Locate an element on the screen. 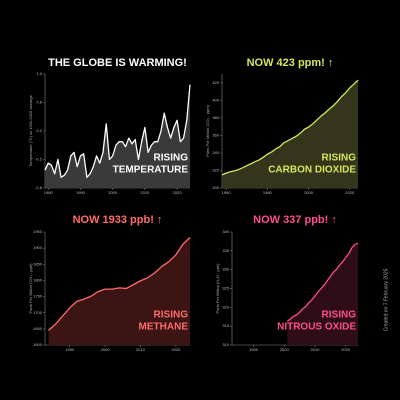 The height and width of the screenshot is (400, 400). y-tick-label: -0.6 is located at coordinates (39, 187).